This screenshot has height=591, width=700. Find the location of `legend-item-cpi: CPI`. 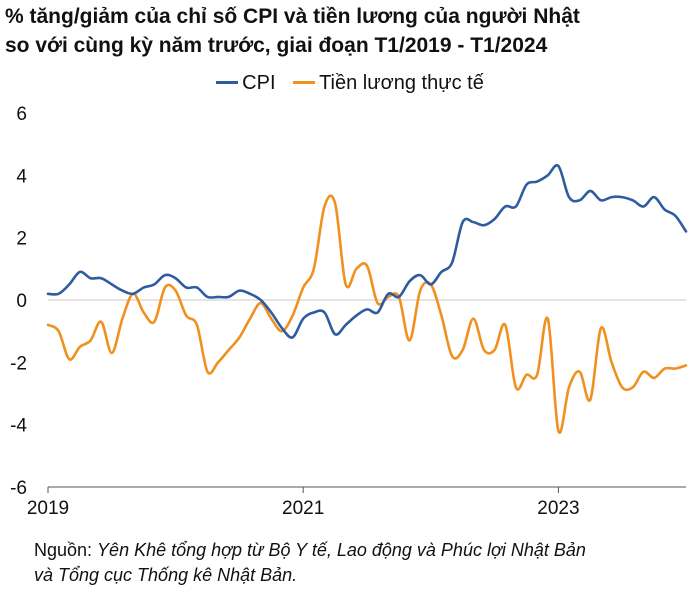

legend-item-cpi: CPI is located at coordinates (246, 83).